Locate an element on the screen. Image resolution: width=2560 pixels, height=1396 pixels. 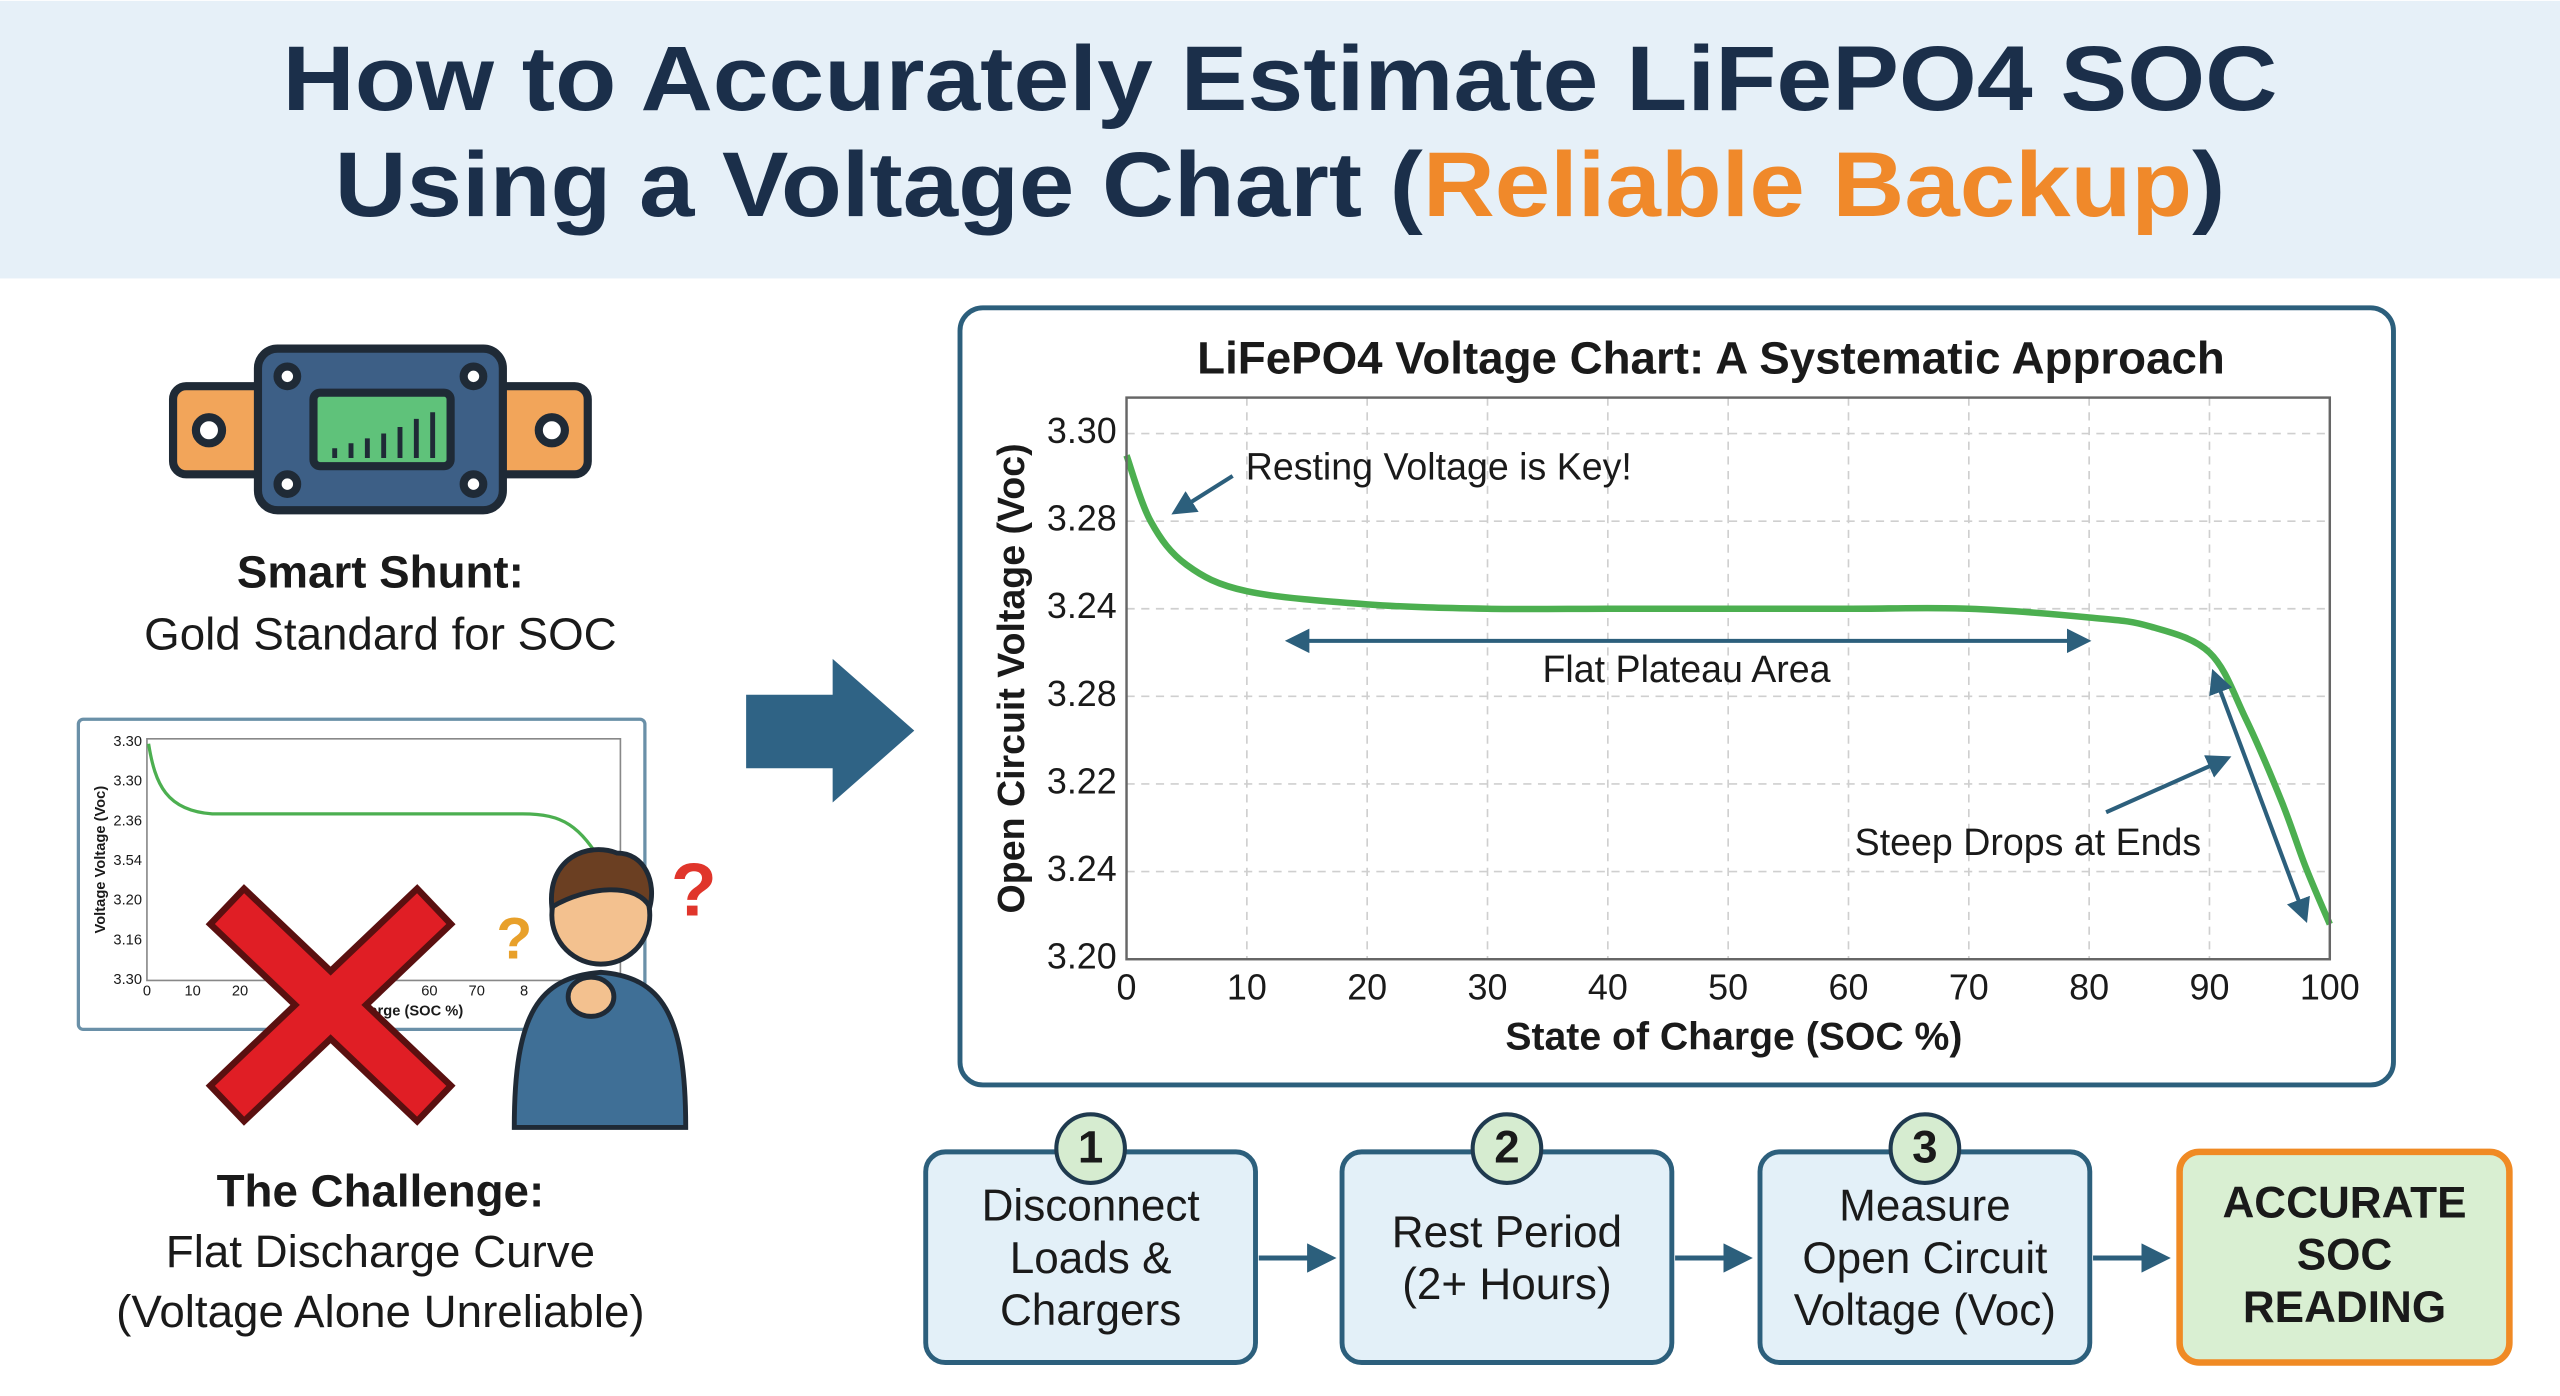
y-tick-label: 3.20 is located at coordinates (1082, 956).